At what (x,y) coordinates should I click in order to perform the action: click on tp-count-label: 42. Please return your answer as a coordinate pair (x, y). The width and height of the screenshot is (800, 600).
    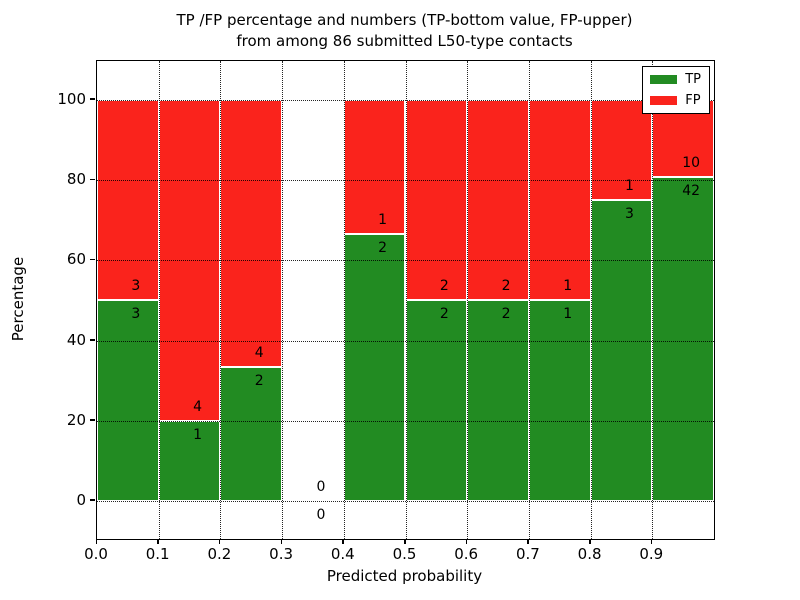
    Looking at the image, I should click on (691, 191).